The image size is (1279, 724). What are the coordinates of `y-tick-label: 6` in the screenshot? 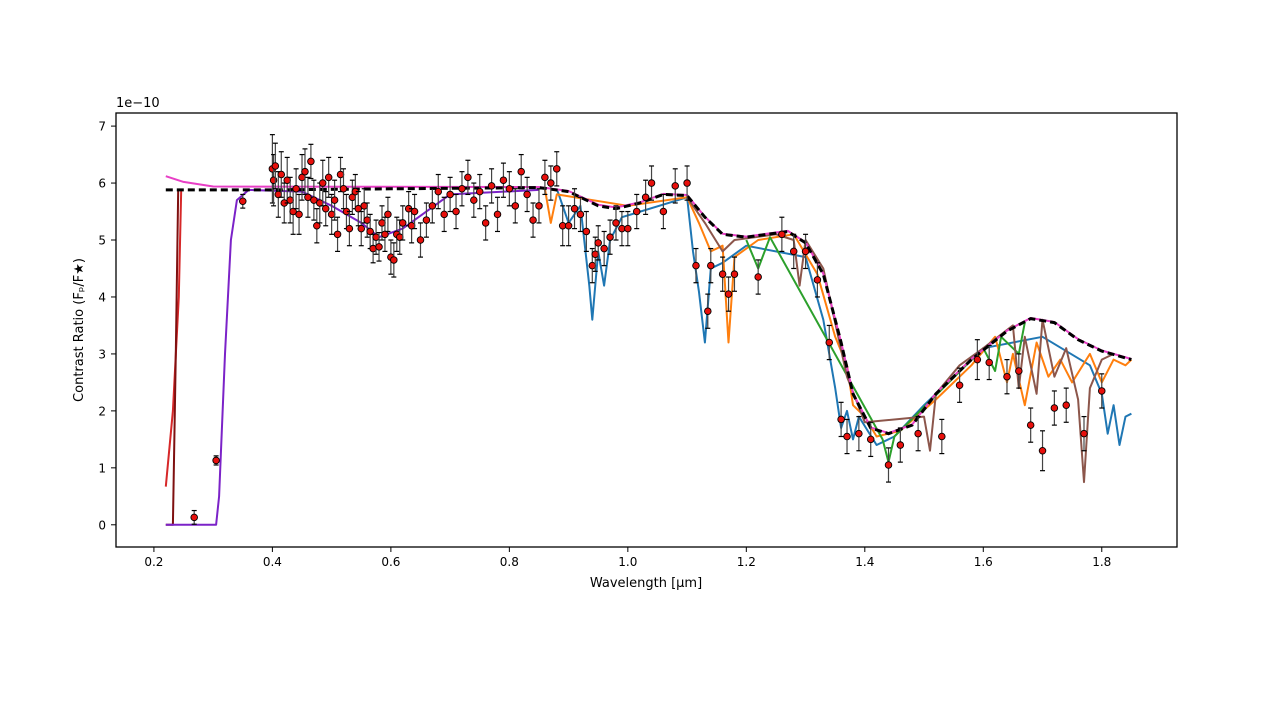 It's located at (102, 184).